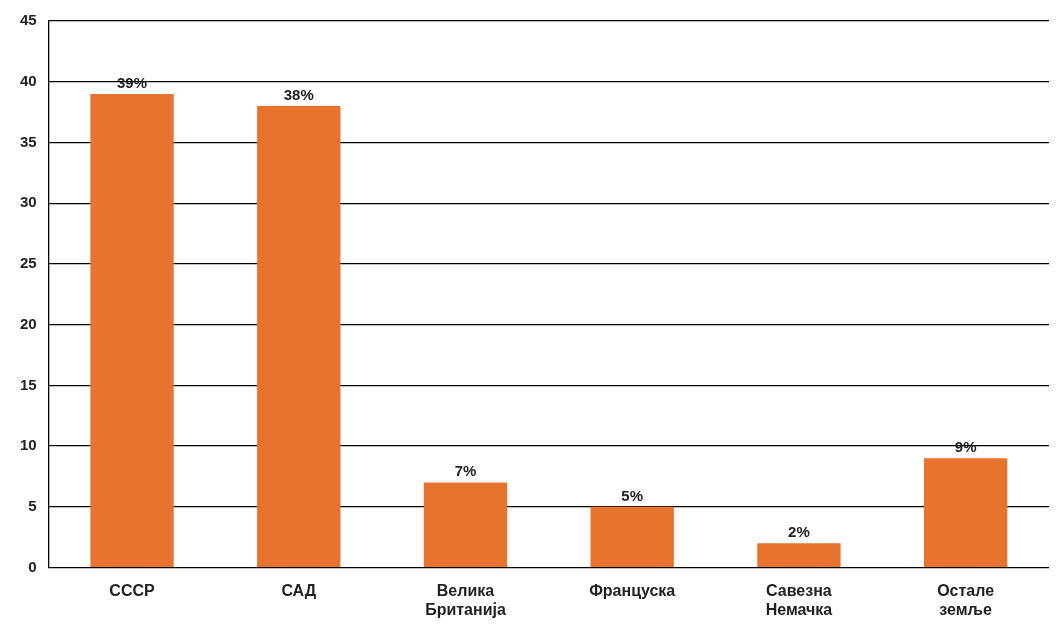 This screenshot has height=638, width=1057. Describe the element at coordinates (28, 141) in the screenshot. I see `y-tick-label: 35` at that location.